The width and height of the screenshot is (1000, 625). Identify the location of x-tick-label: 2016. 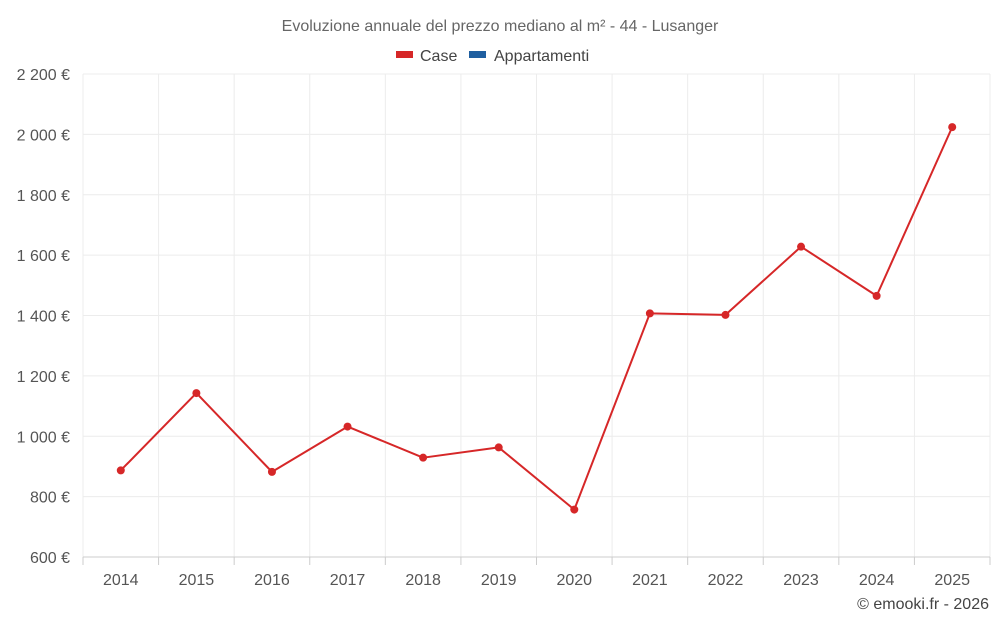
(272, 580).